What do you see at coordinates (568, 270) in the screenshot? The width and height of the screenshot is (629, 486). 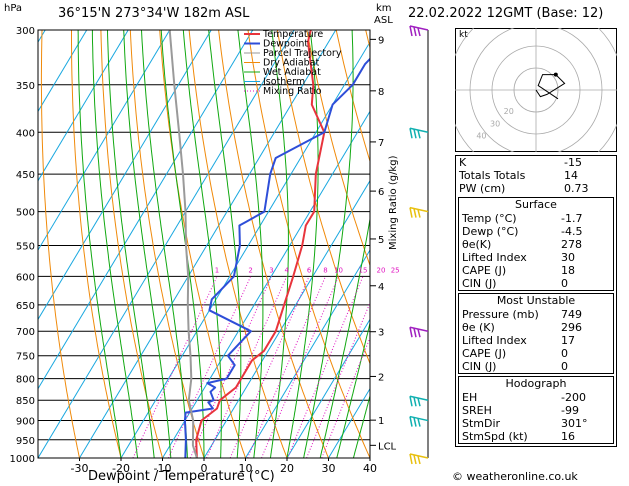 I see `surface-row-value: 18` at bounding box center [568, 270].